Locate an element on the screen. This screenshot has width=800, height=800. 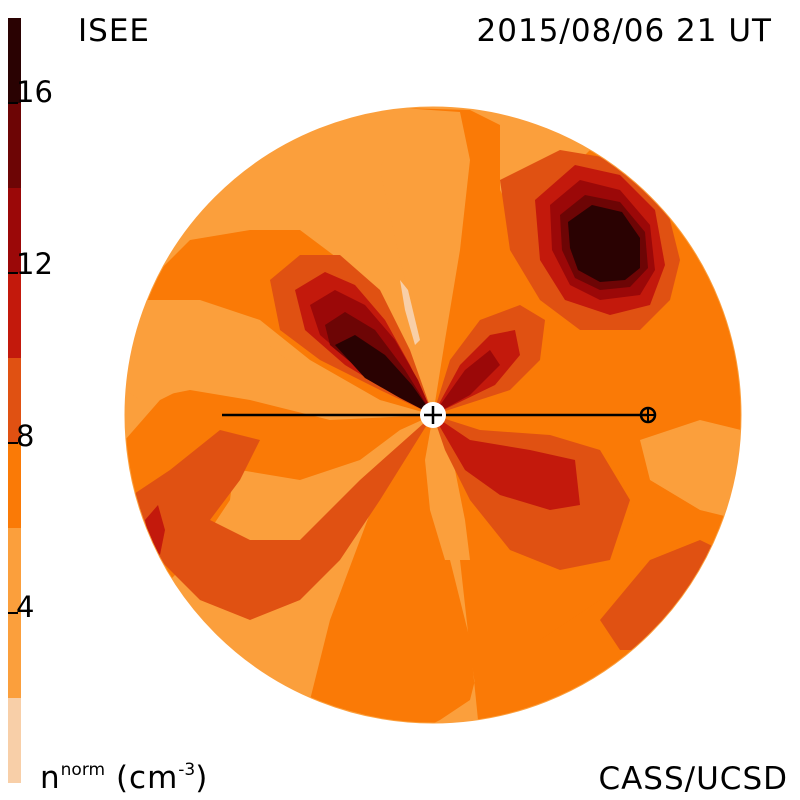
colorbar-tick-label: 4 is located at coordinates (25, 607).